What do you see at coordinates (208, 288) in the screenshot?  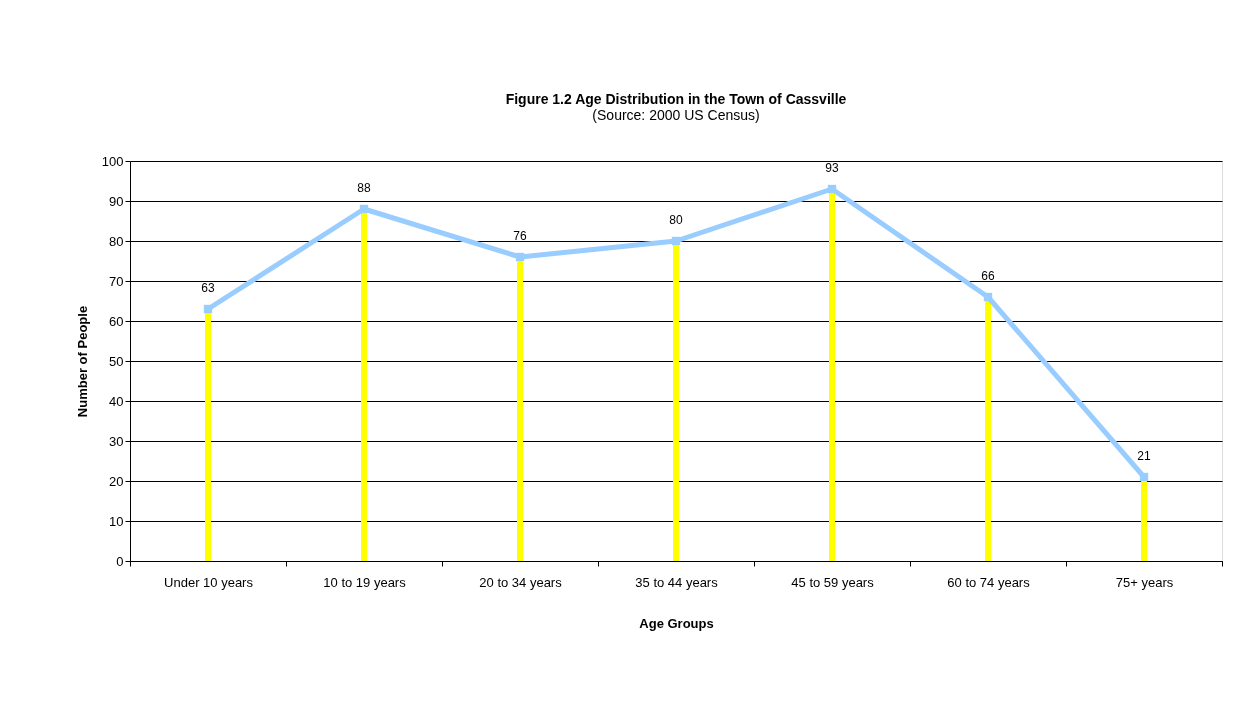 I see `data-label: 63` at bounding box center [208, 288].